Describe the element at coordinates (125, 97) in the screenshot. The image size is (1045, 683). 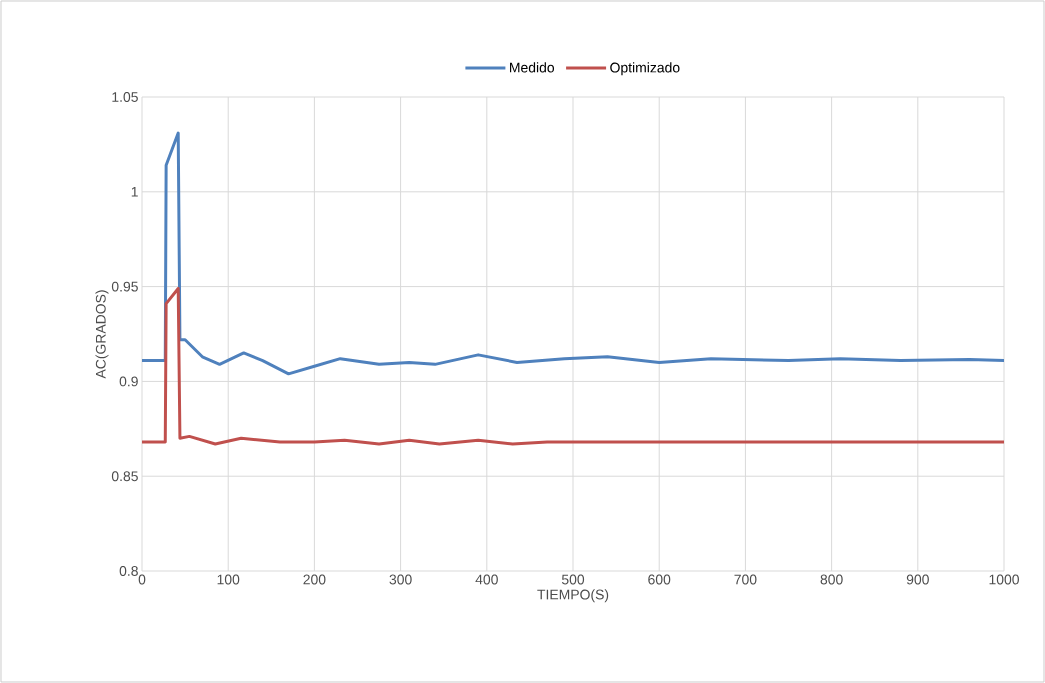
I see `y-tick-label: 1.05` at that location.